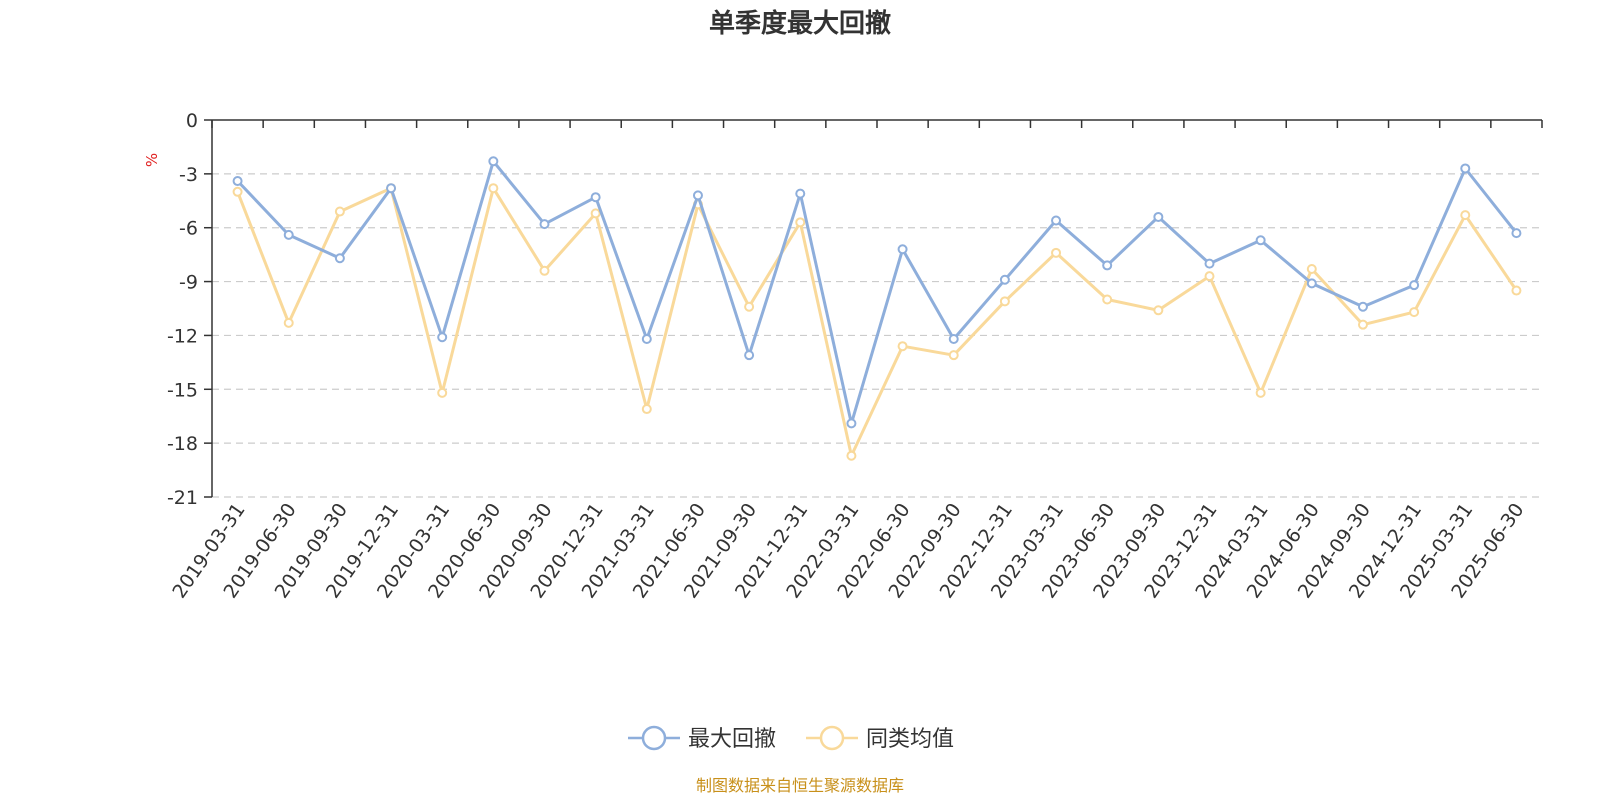  I want to click on y-axis-unit-label: %, so click(152, 160).